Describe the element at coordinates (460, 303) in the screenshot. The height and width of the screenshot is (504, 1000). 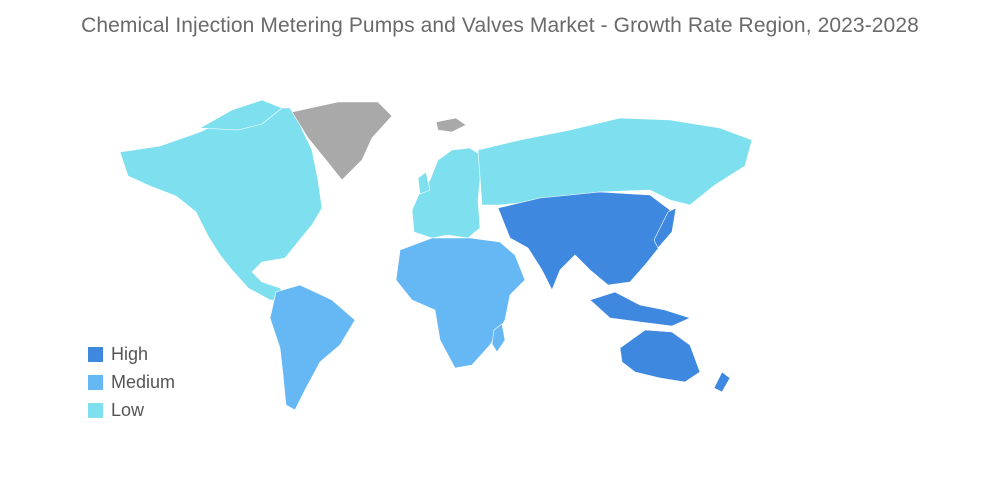
I see `region-africa-mideast` at that location.